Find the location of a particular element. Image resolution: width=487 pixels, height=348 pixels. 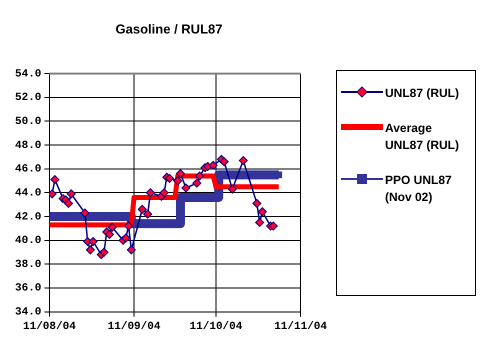

y-tick-label: 50.0 is located at coordinates (28, 122).